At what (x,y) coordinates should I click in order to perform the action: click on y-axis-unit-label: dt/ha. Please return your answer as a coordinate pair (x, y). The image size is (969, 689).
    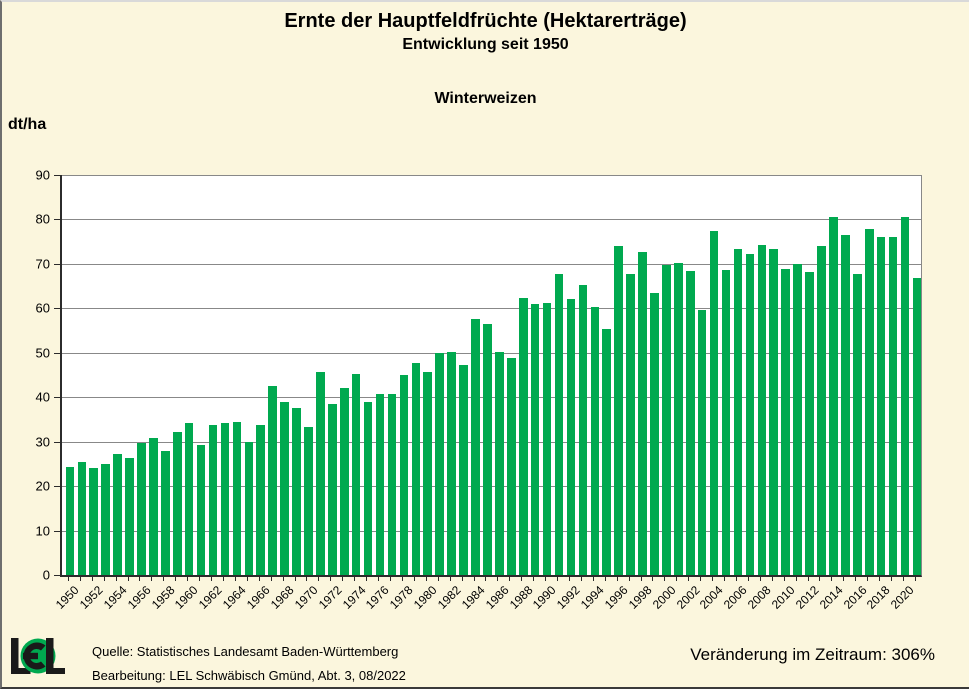
    Looking at the image, I should click on (27, 124).